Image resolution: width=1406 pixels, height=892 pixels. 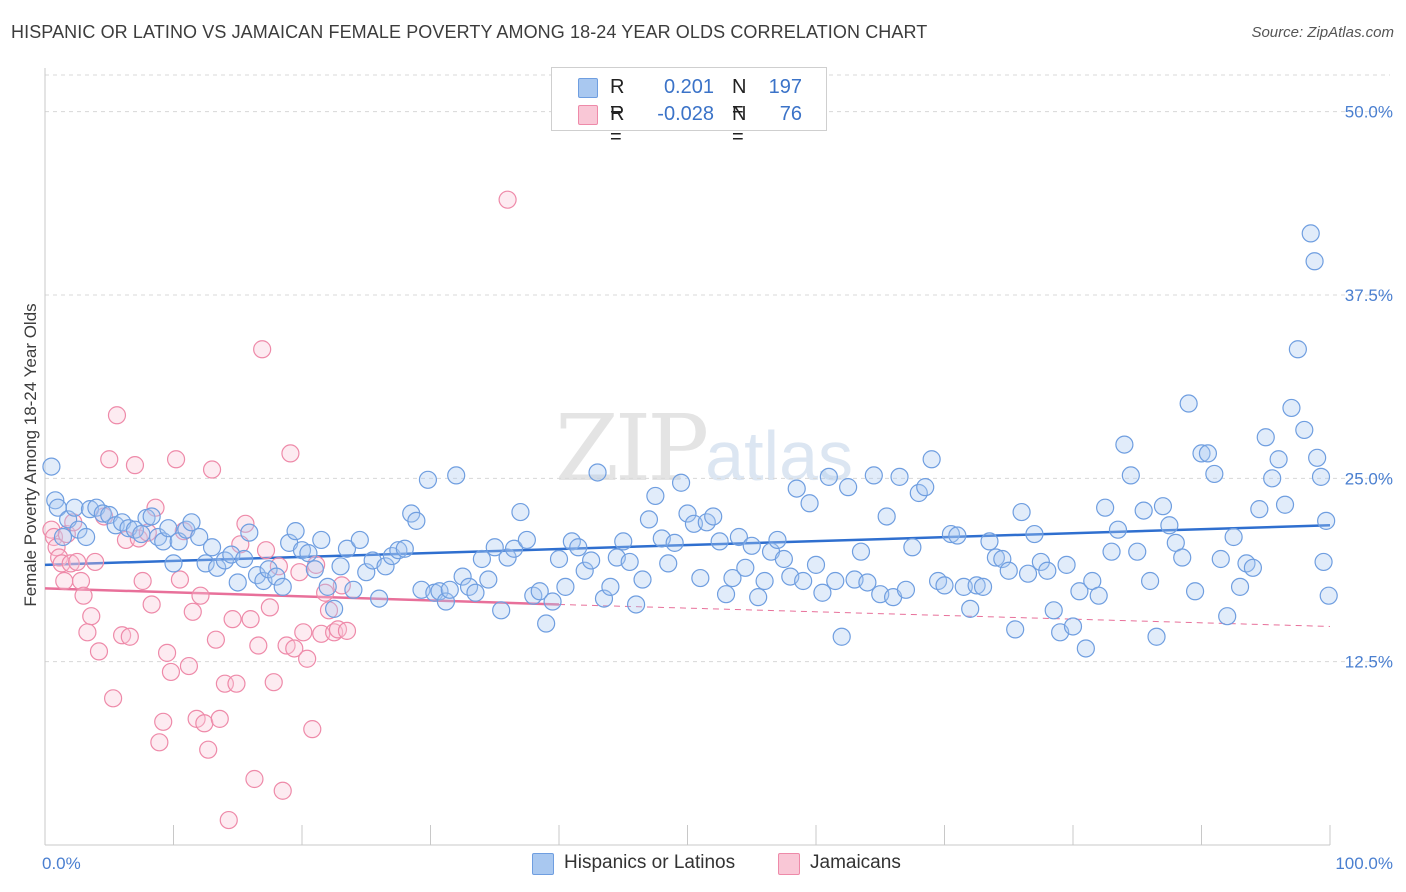 What do you see at coordinates (1369, 478) in the screenshot?
I see `y-tick-label: 25.0%` at bounding box center [1369, 478].